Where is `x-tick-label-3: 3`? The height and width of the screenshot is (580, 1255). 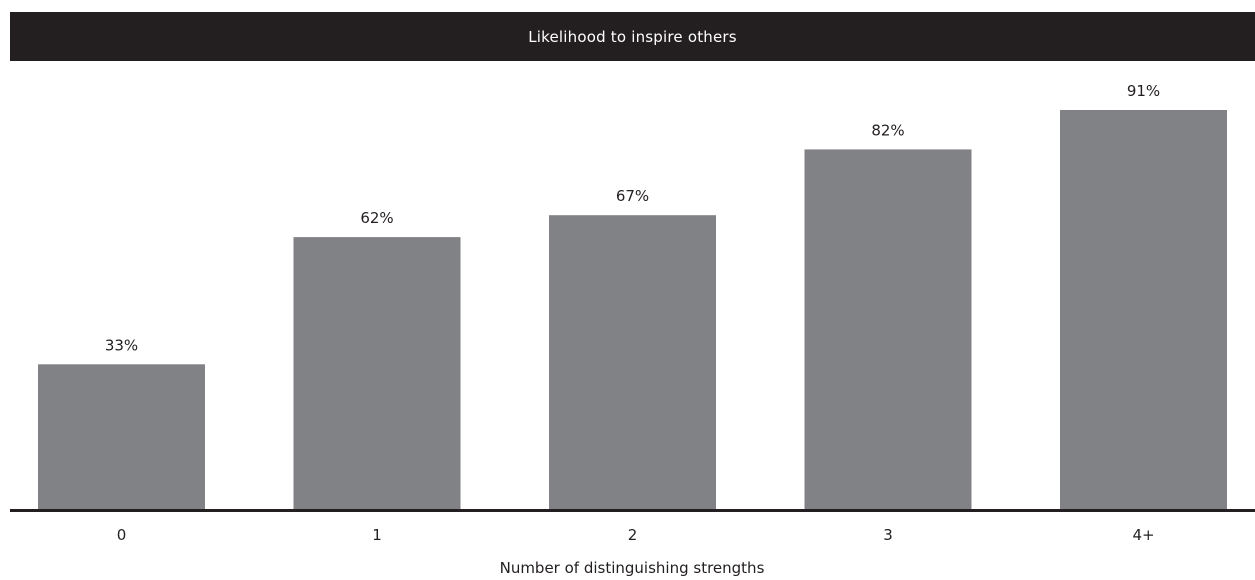
x-tick-label-3: 3 is located at coordinates (888, 535).